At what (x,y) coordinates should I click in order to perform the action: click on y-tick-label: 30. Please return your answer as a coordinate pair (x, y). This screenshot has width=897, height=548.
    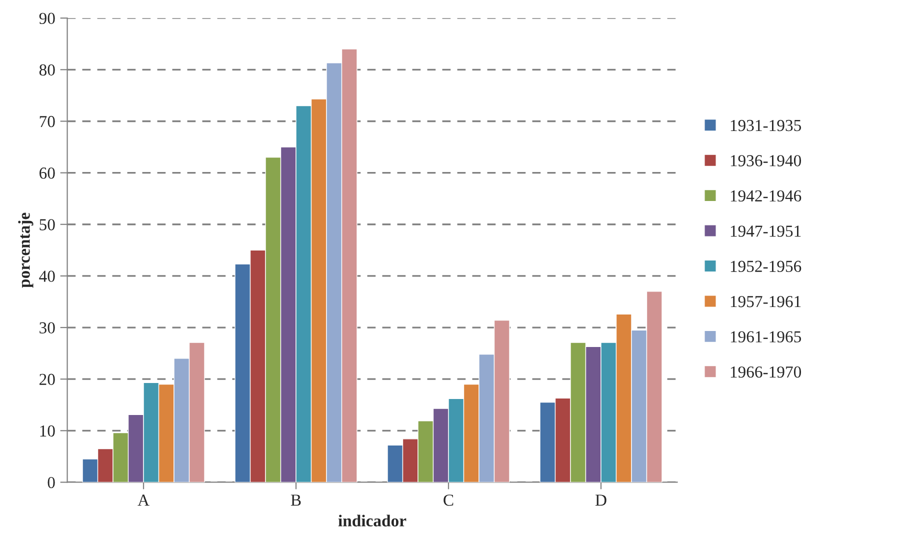
    Looking at the image, I should click on (47, 328).